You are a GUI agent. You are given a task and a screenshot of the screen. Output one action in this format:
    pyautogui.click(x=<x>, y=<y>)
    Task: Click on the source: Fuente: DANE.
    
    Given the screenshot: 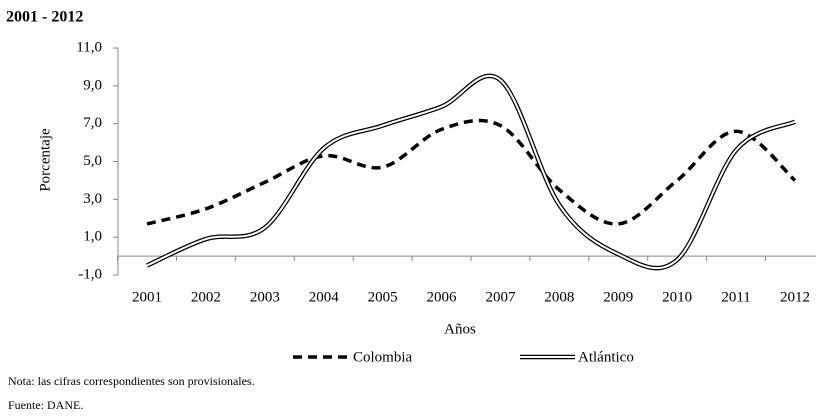 What is the action you would take?
    pyautogui.click(x=45, y=405)
    